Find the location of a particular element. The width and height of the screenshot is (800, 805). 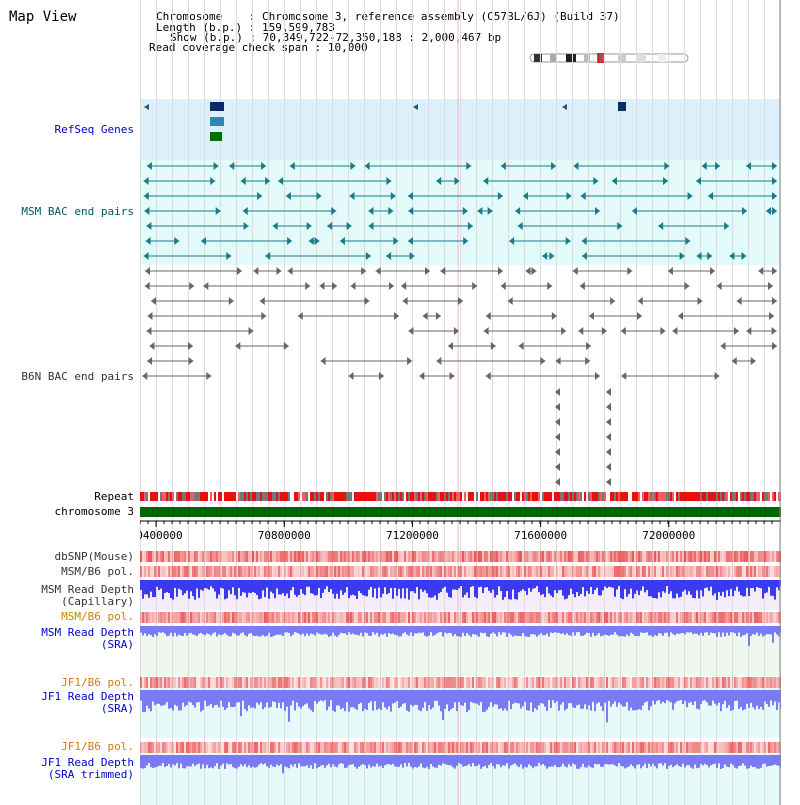

show-label: Show (b.p.) is located at coordinates (206, 37).